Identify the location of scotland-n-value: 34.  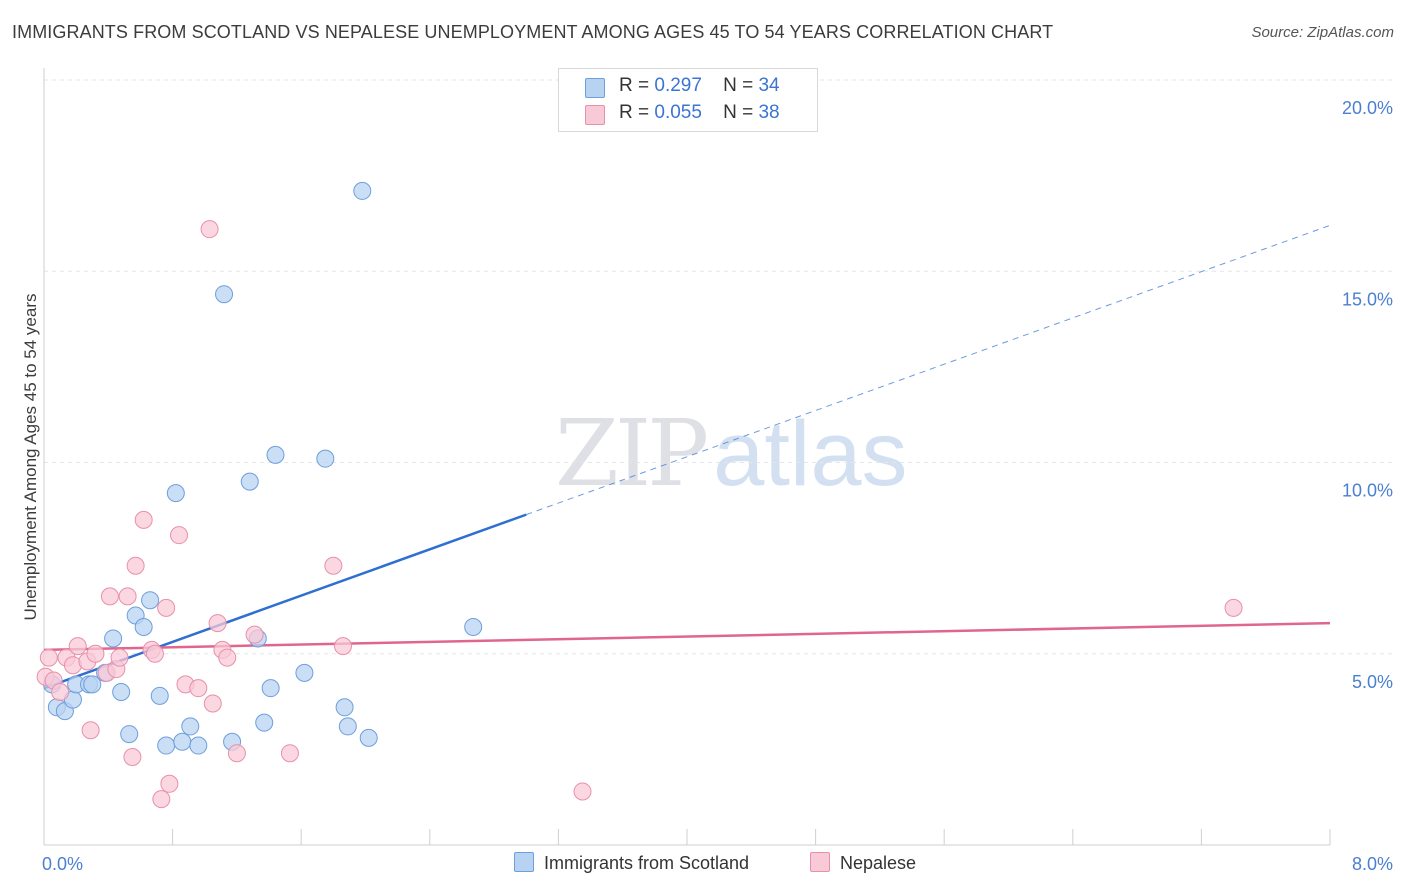
(769, 85).